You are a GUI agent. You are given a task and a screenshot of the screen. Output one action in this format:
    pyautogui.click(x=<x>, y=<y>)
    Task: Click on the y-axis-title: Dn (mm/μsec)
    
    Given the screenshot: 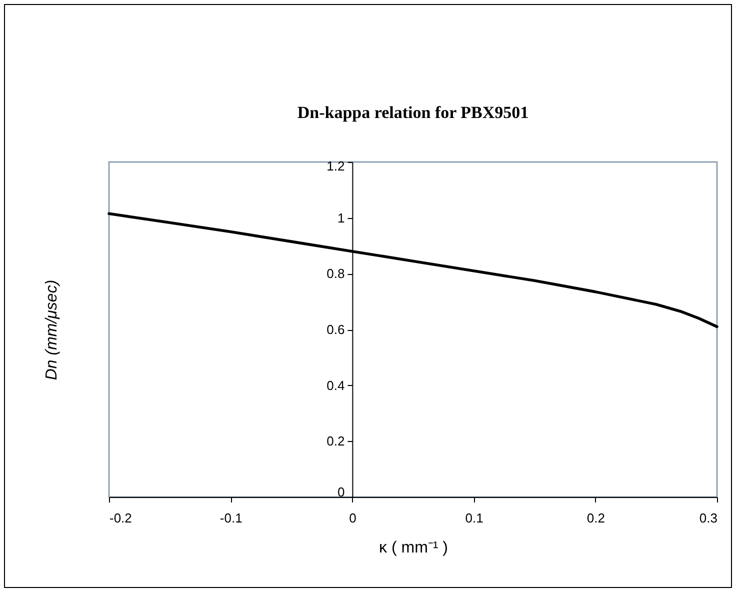 What is the action you would take?
    pyautogui.click(x=52, y=330)
    